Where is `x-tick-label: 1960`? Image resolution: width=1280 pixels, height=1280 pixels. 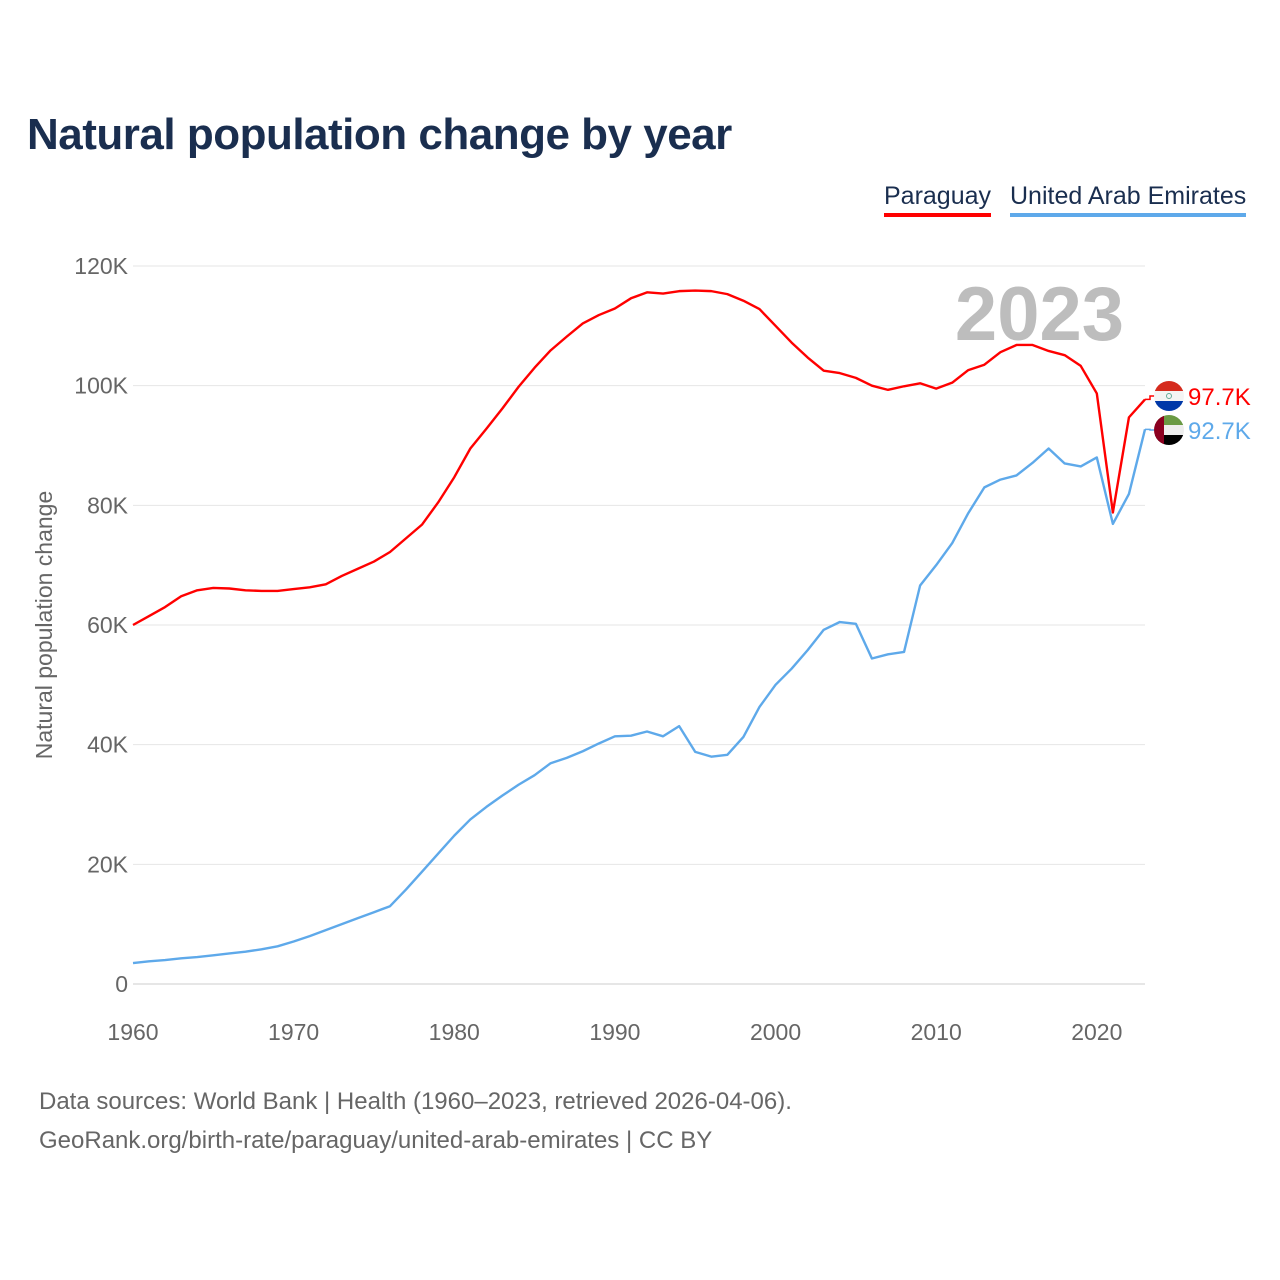
x-tick-label: 1960 is located at coordinates (132, 1032).